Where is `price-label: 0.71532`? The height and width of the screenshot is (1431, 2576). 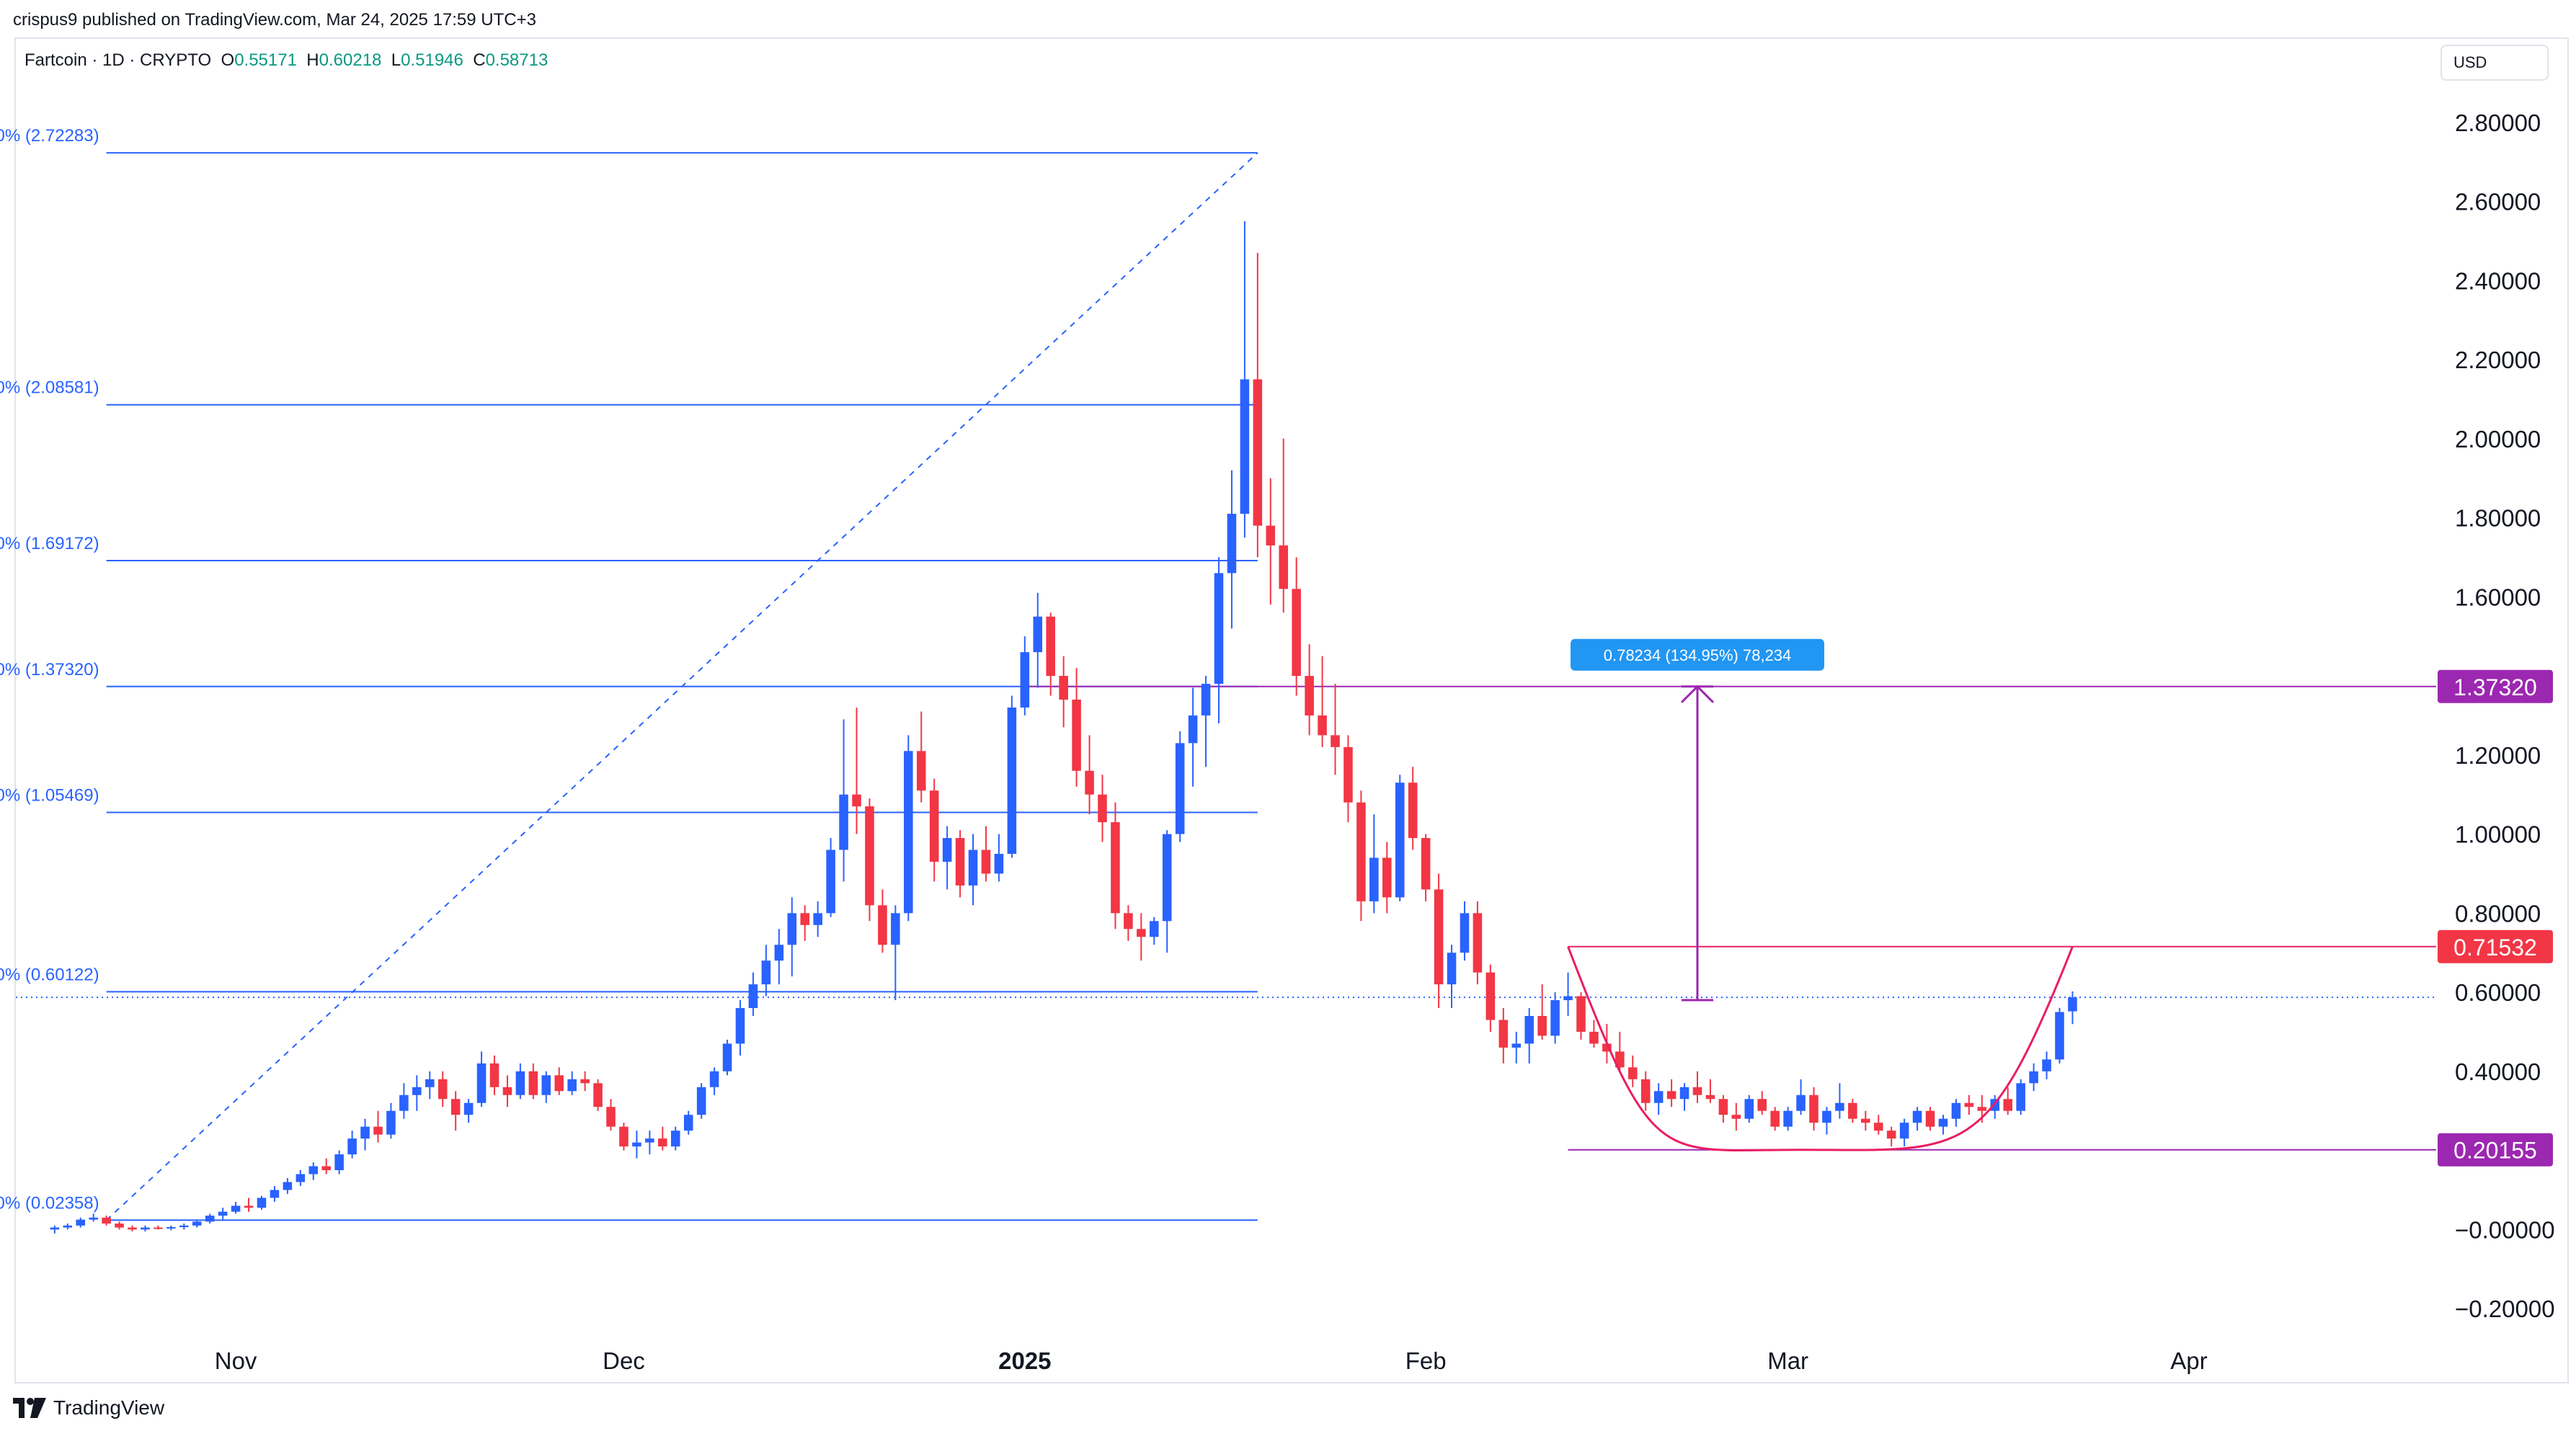 price-label: 0.71532 is located at coordinates (2495, 948).